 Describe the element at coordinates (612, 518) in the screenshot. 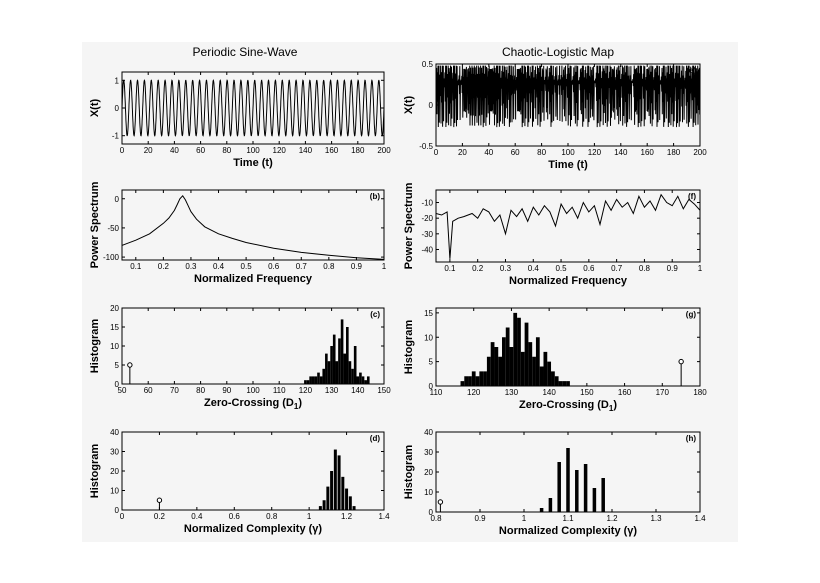

I see `x-tick-label: 1.2` at that location.